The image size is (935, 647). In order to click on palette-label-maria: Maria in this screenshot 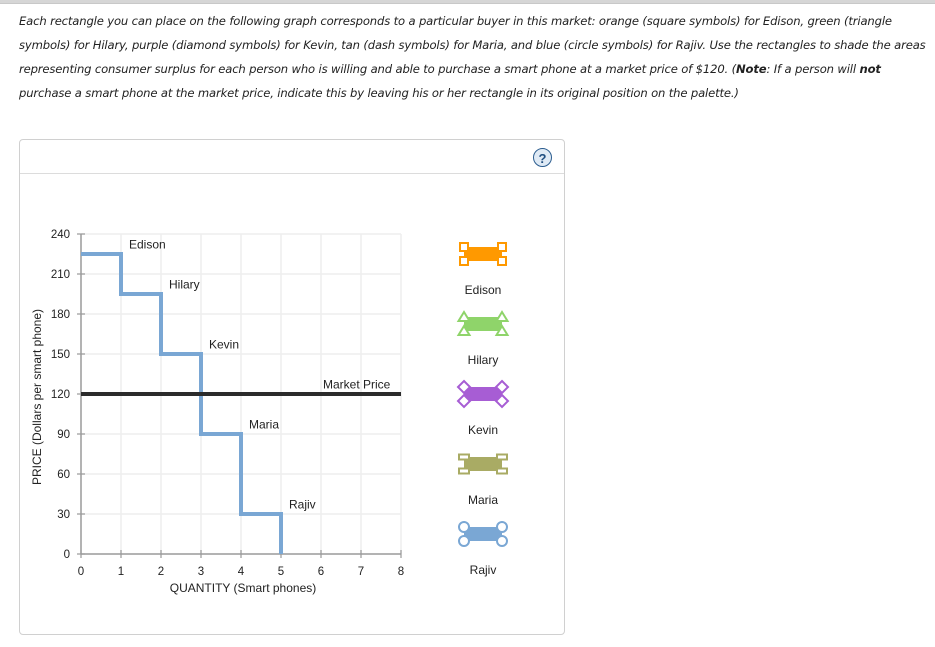, I will do `click(482, 500)`.